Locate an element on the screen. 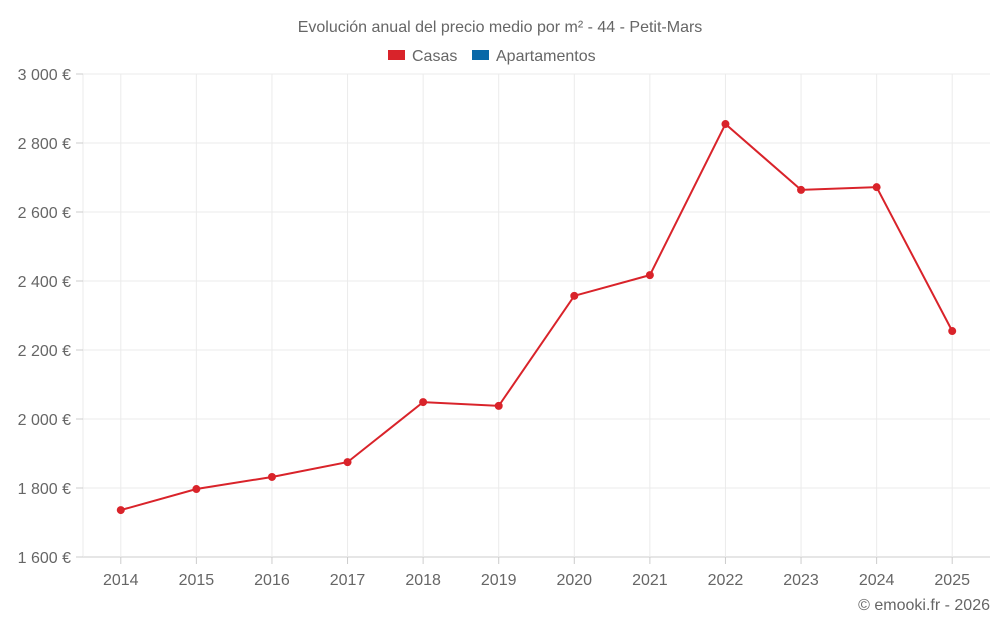 The height and width of the screenshot is (625, 1000). x-tick-label: 2022 is located at coordinates (726, 580).